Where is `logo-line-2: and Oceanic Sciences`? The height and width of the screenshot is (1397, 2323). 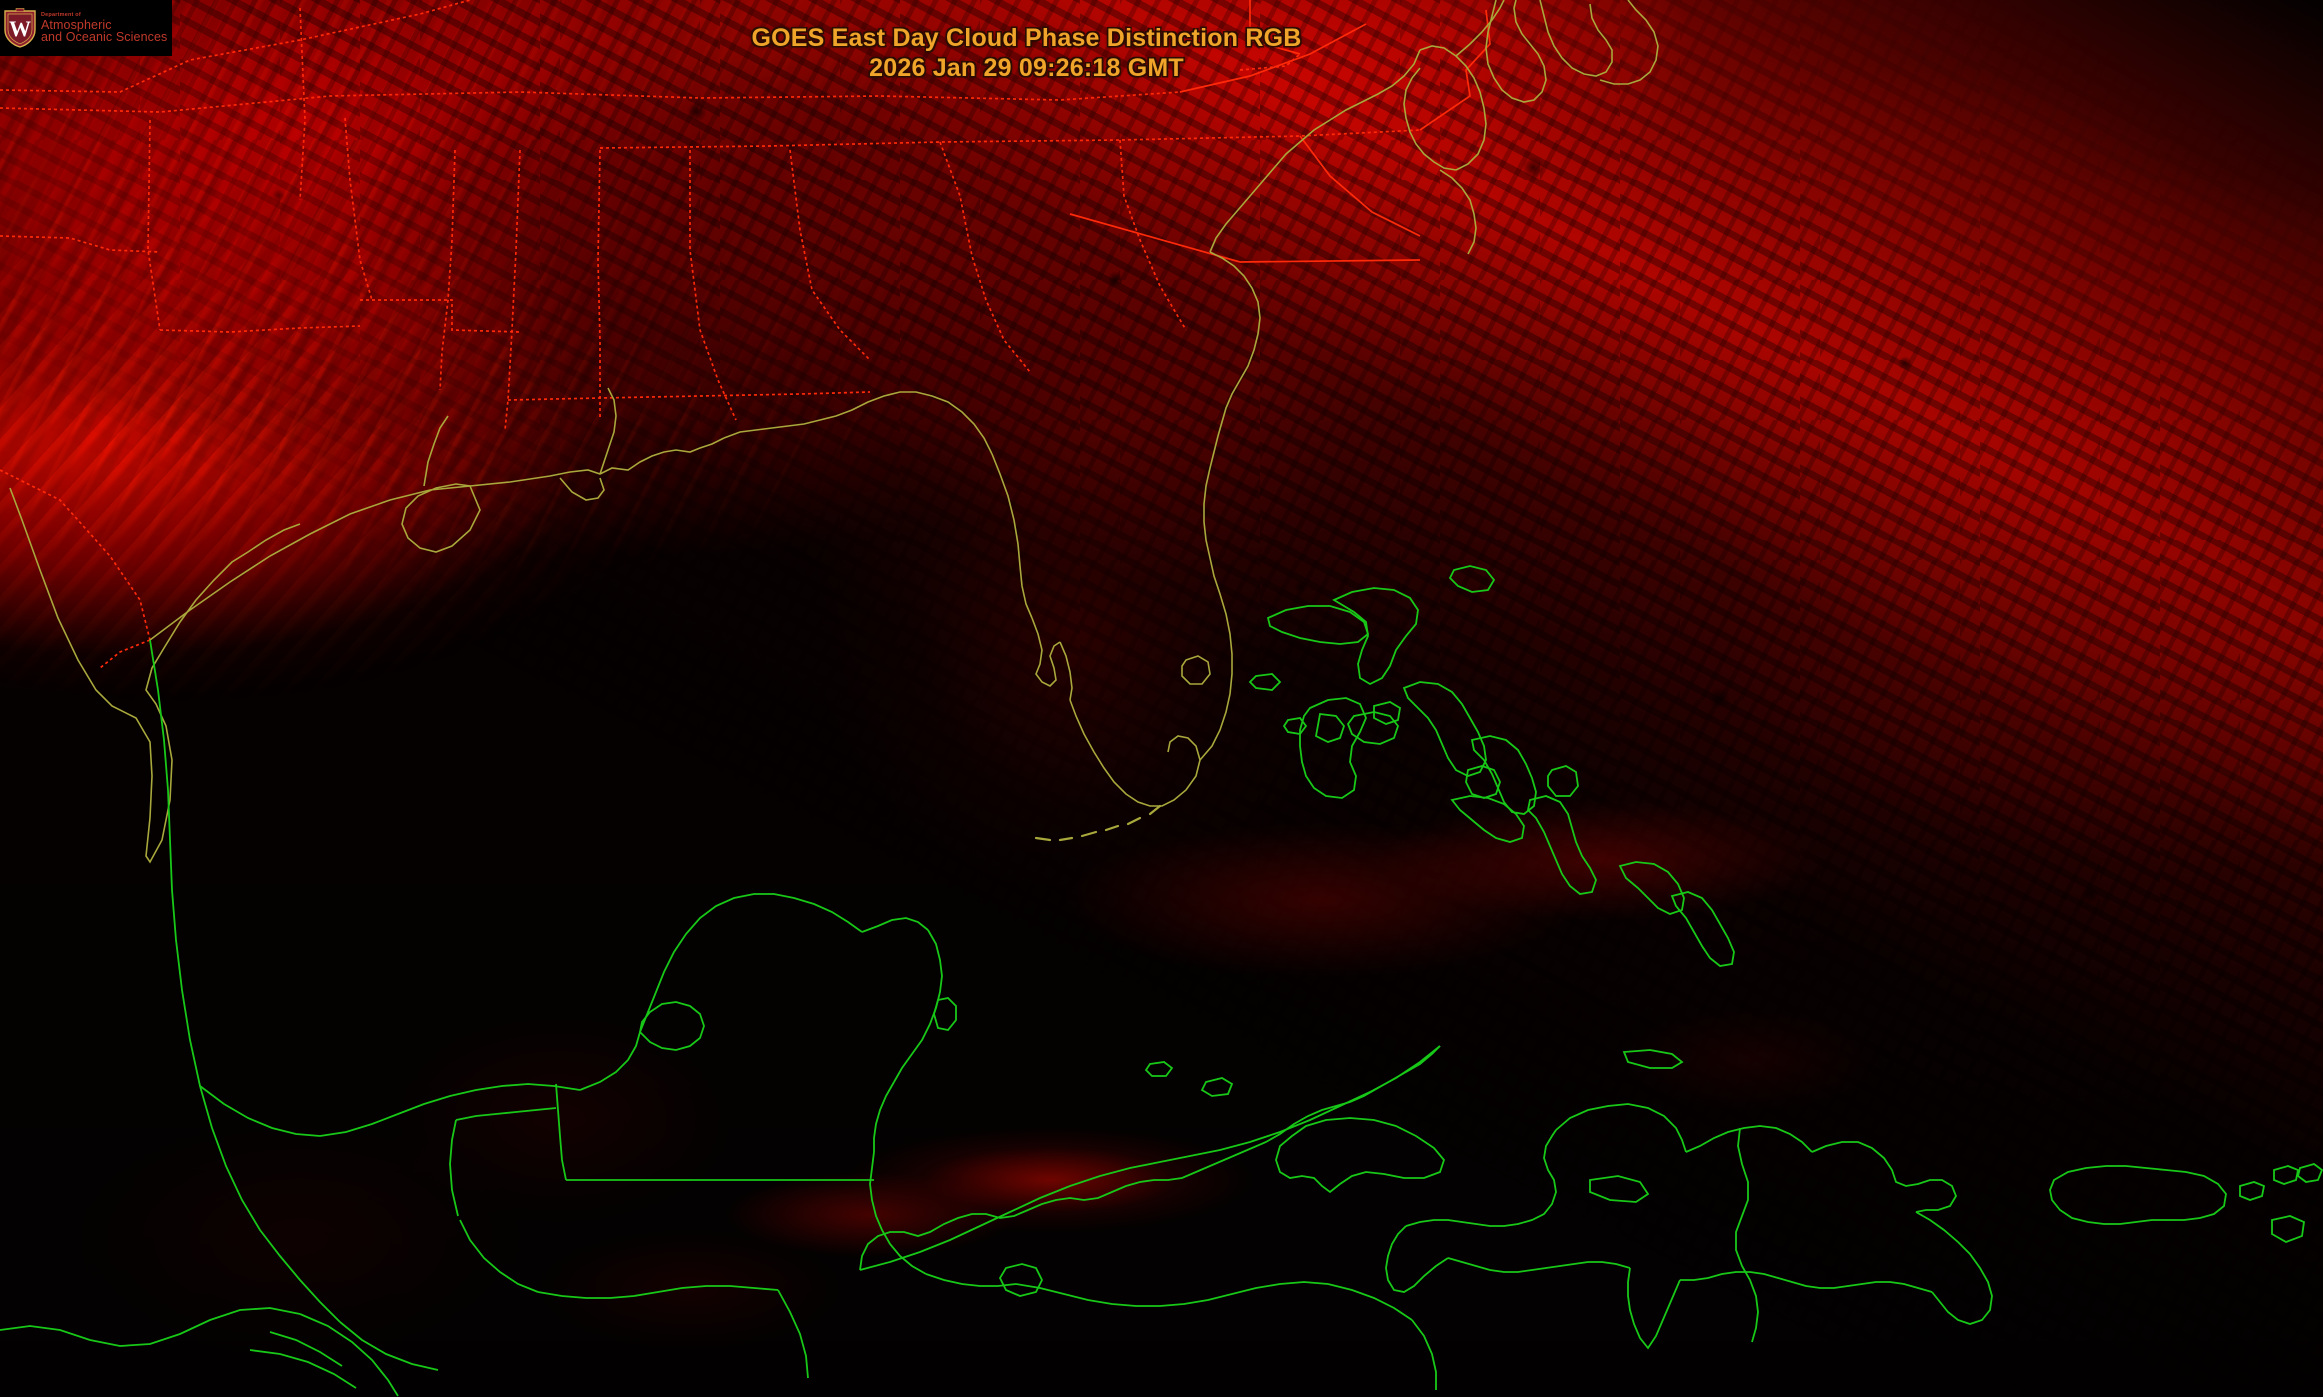
logo-line-2: and Oceanic Sciences is located at coordinates (104, 37).